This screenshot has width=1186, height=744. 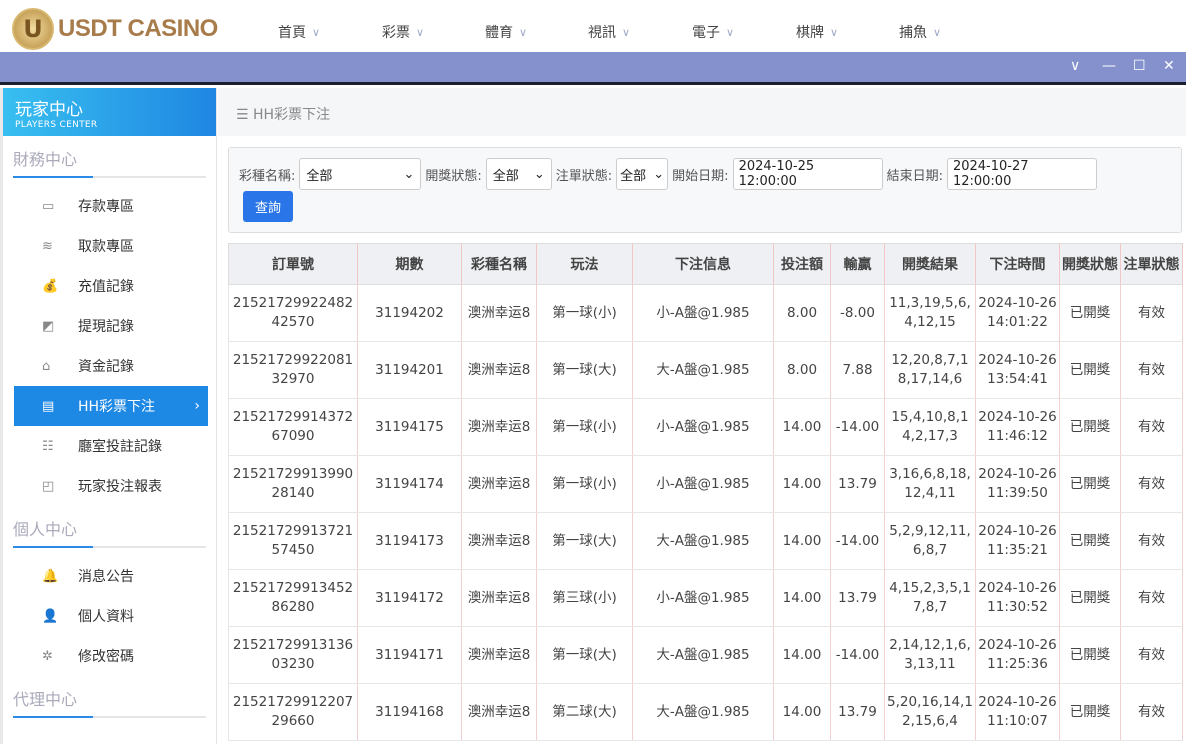 I want to click on table-cell: 2152172992208132970, so click(x=293, y=370).